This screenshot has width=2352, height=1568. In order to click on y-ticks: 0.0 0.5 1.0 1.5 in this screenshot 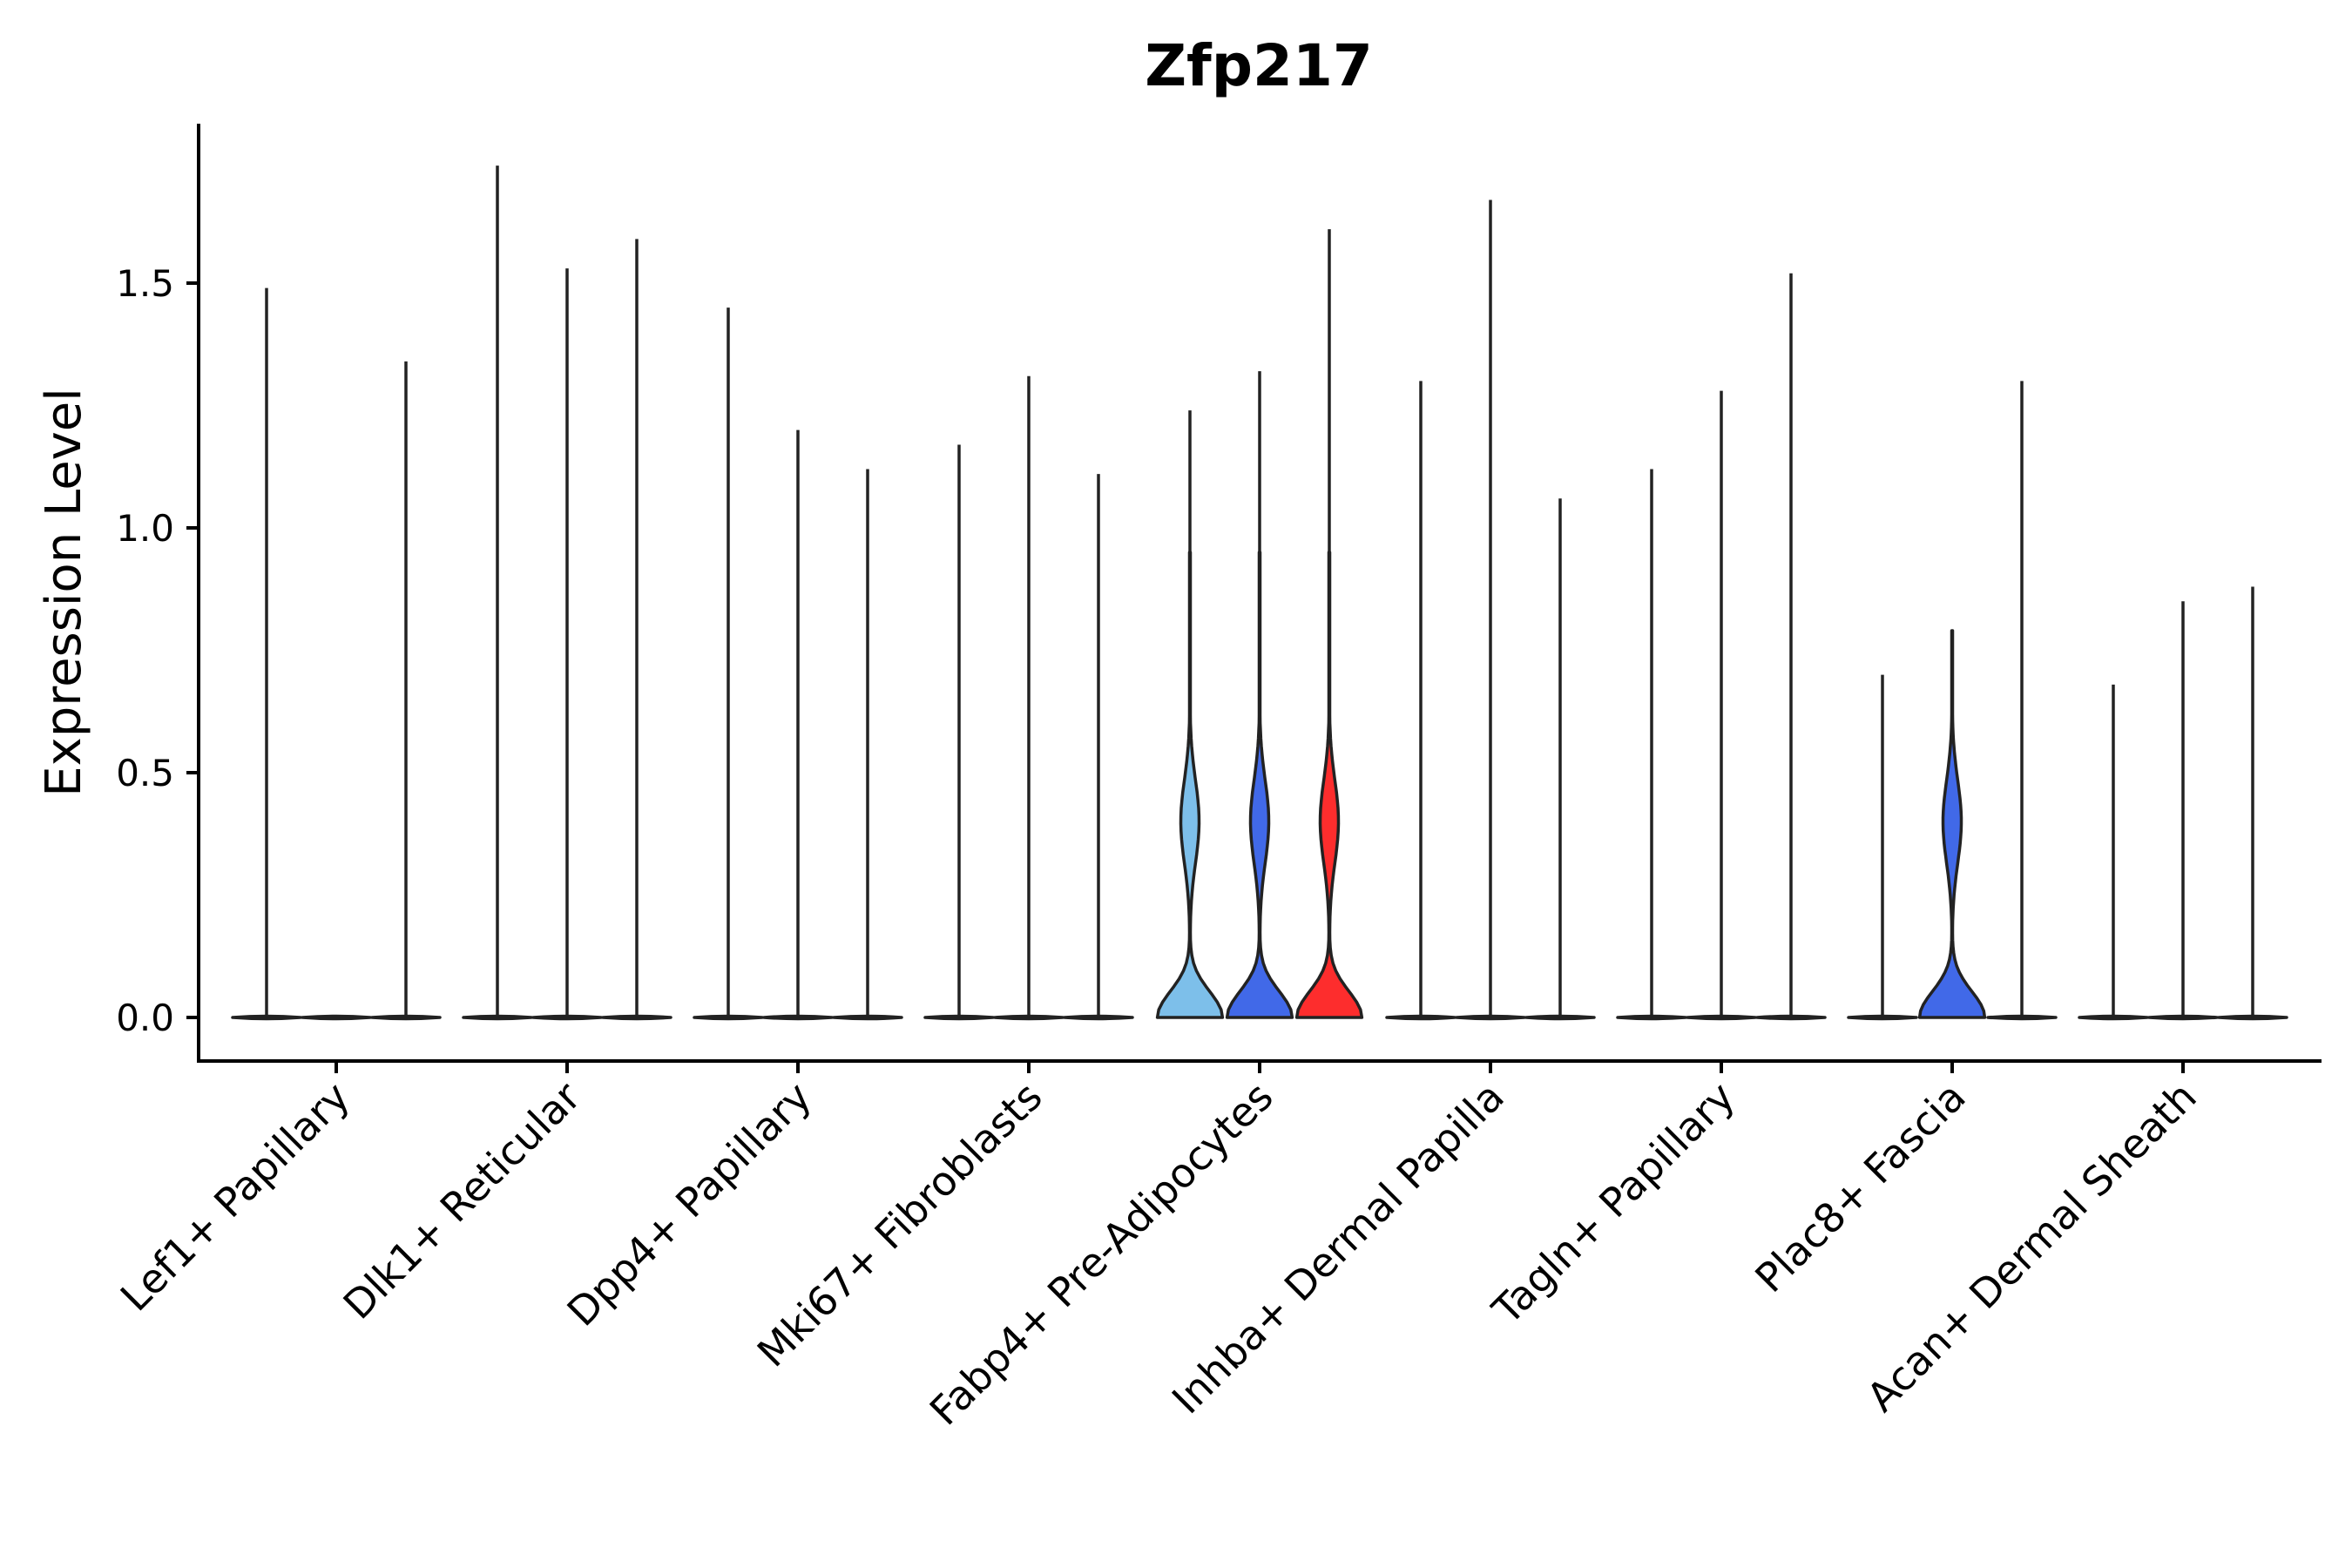, I will do `click(157, 650)`.